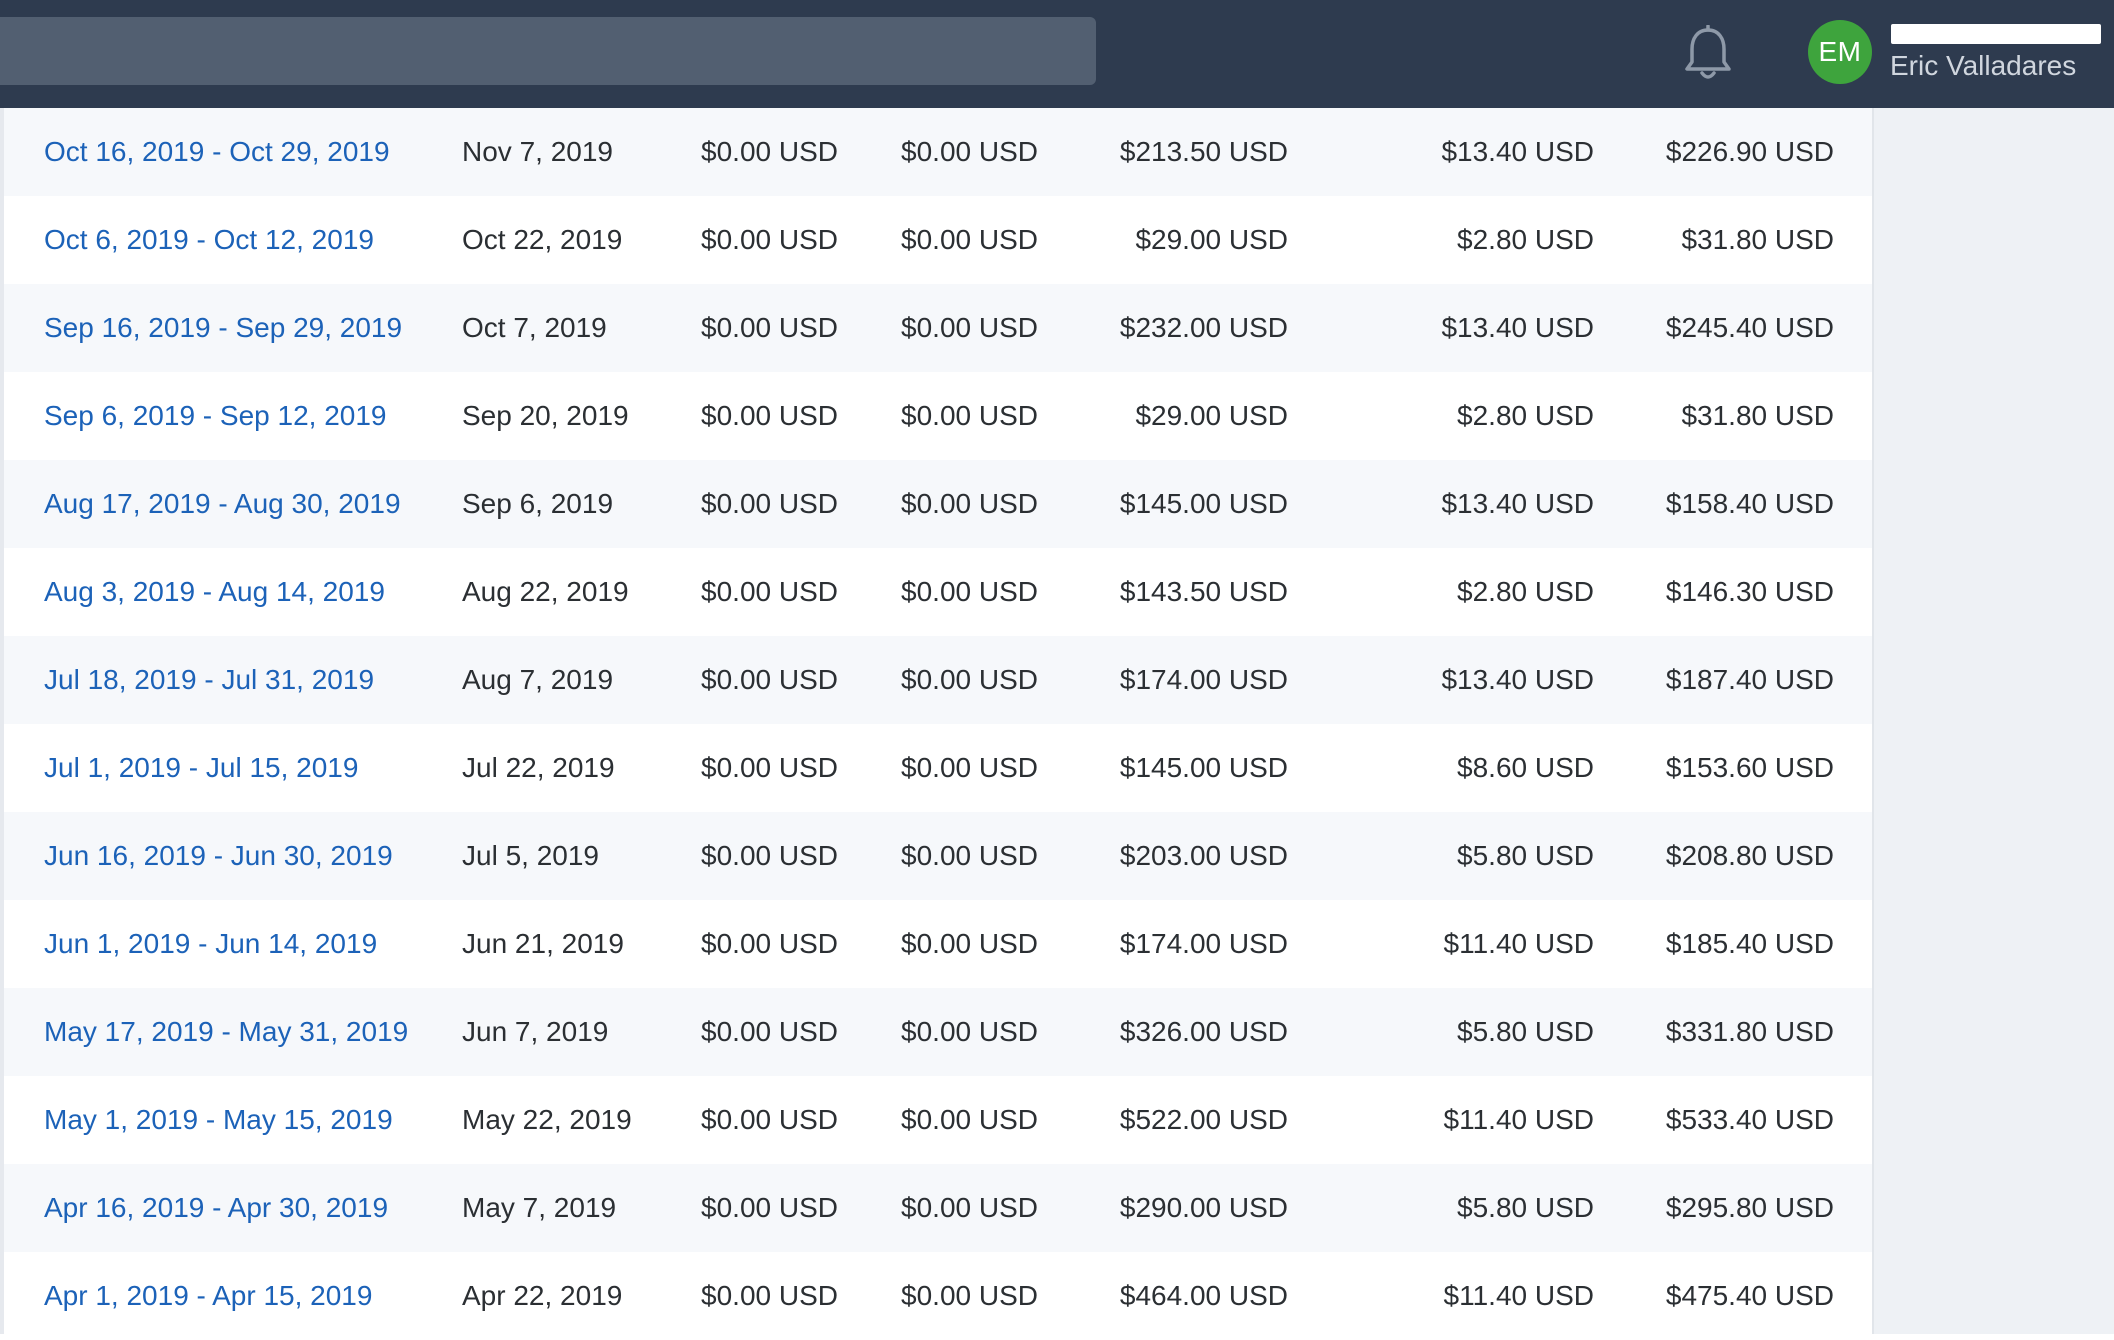 Image resolution: width=2114 pixels, height=1340 pixels. Describe the element at coordinates (1749, 327) in the screenshot. I see `amount-col-5: $245.40 USD` at that location.